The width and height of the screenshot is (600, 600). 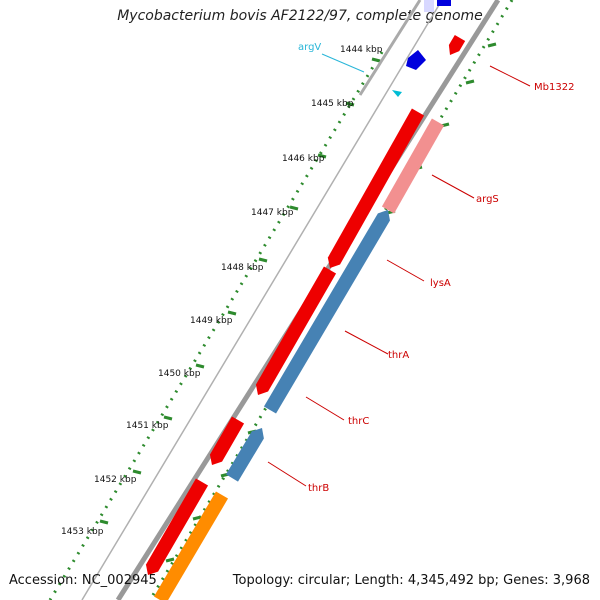 What do you see at coordinates (358, 421) in the screenshot?
I see `gene-label-thrc: thrC` at bounding box center [358, 421].